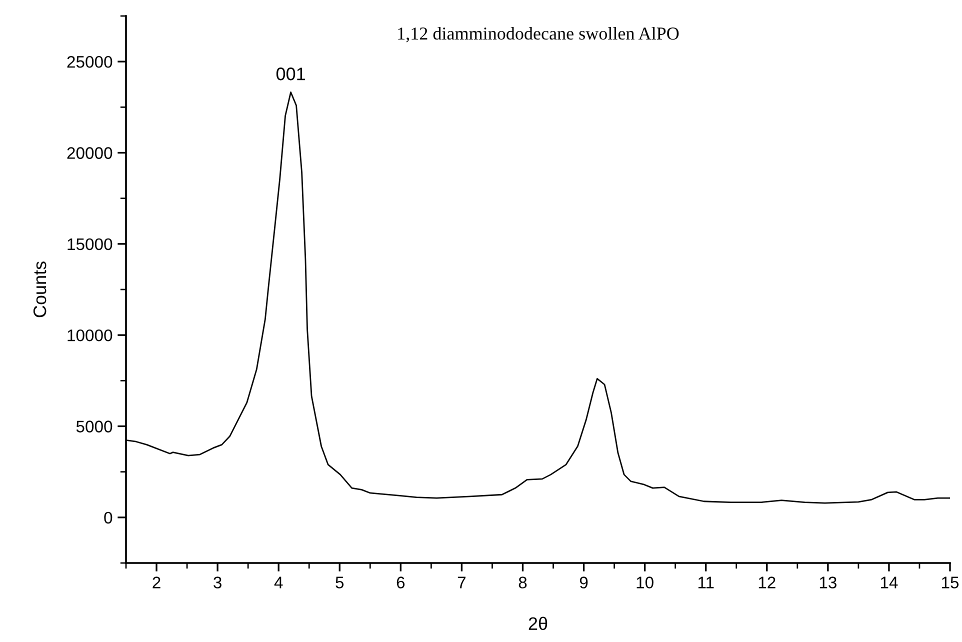  What do you see at coordinates (218, 582) in the screenshot?
I see `x-tick-label: 3` at bounding box center [218, 582].